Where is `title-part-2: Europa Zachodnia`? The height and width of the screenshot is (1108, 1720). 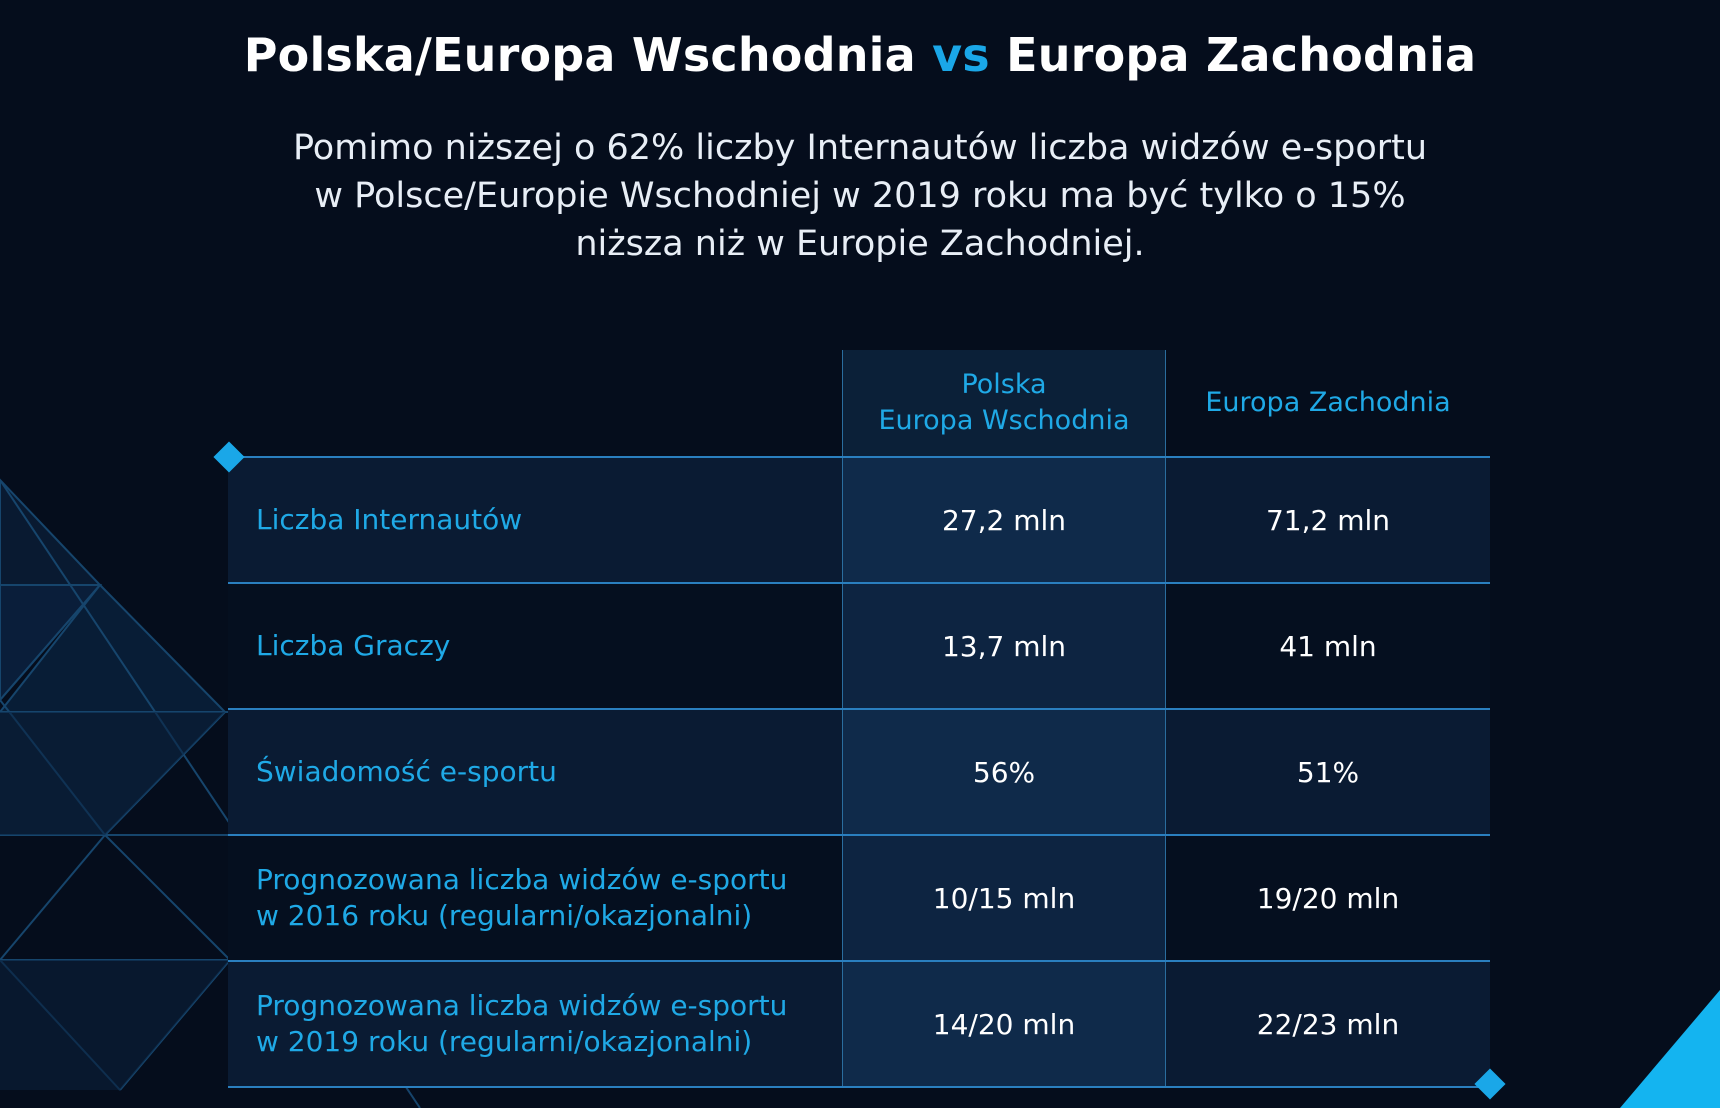
title-part-2: Europa Zachodnia is located at coordinates (1241, 55).